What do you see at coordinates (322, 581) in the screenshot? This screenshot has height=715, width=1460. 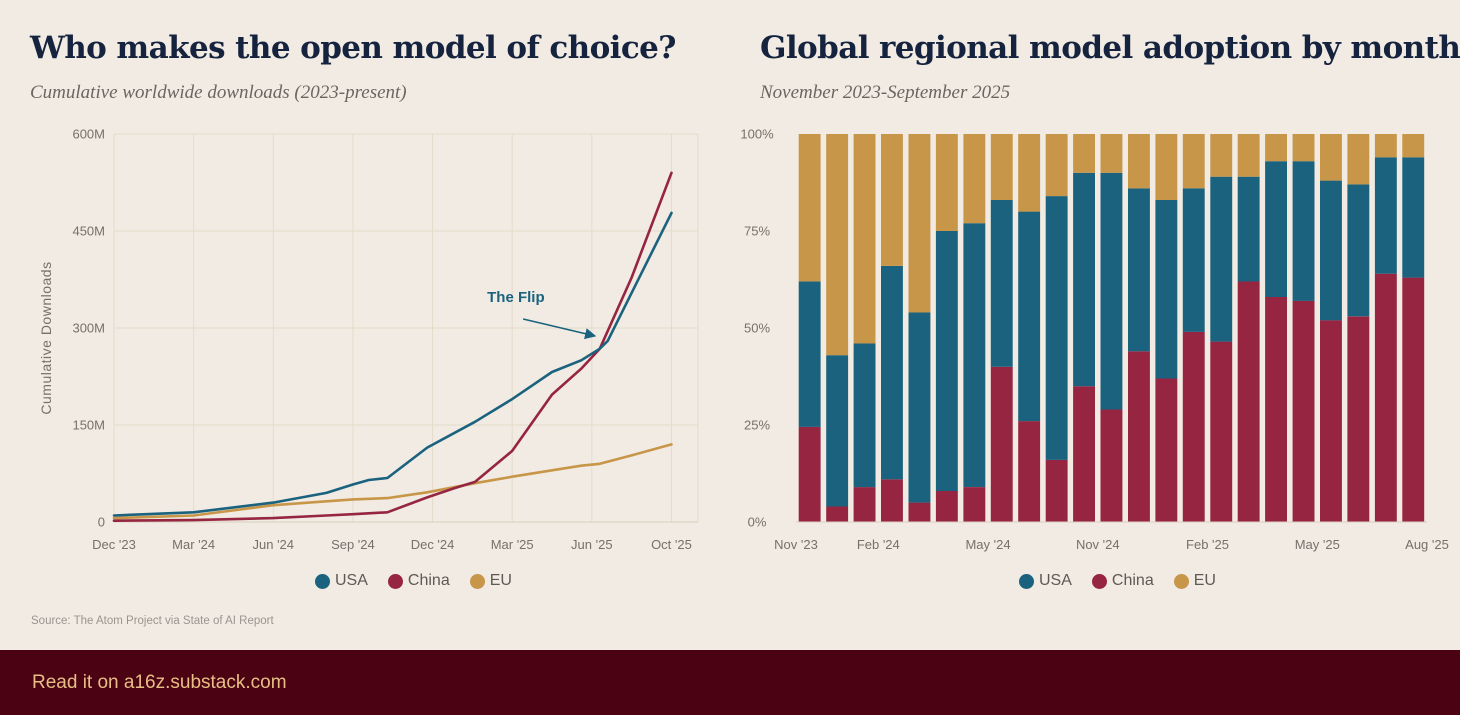 I see `legend-swatch-usa` at bounding box center [322, 581].